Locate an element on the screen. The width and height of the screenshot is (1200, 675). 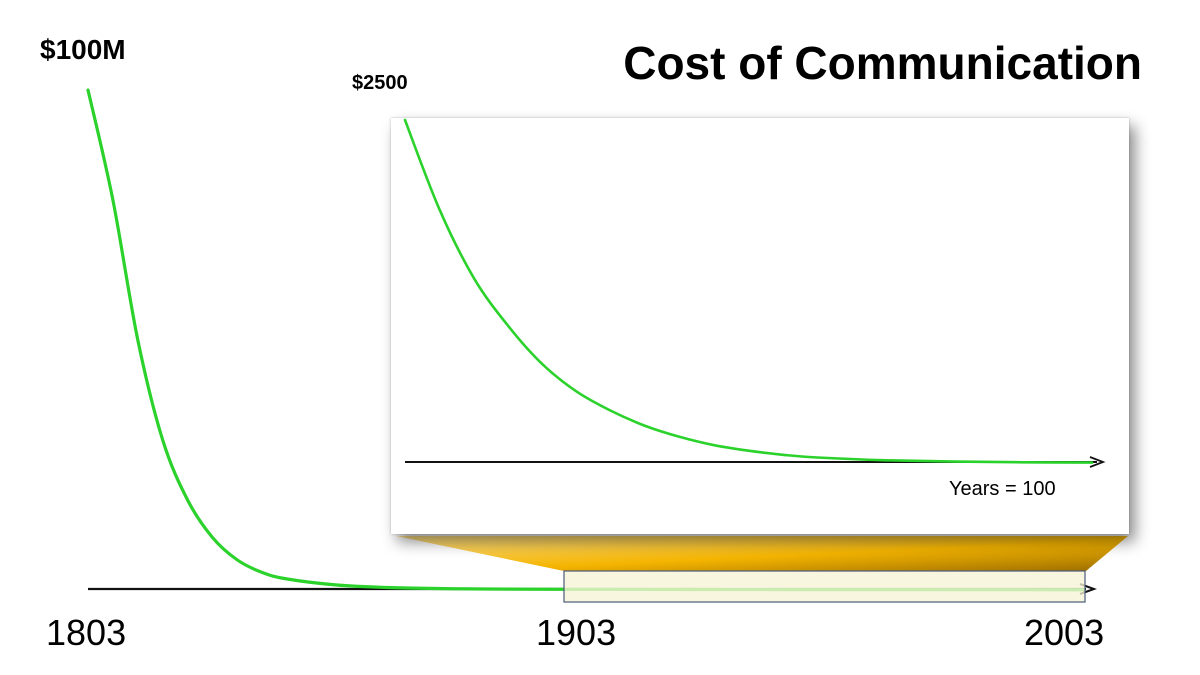
main-y-max-label: $100M is located at coordinates (83, 49).